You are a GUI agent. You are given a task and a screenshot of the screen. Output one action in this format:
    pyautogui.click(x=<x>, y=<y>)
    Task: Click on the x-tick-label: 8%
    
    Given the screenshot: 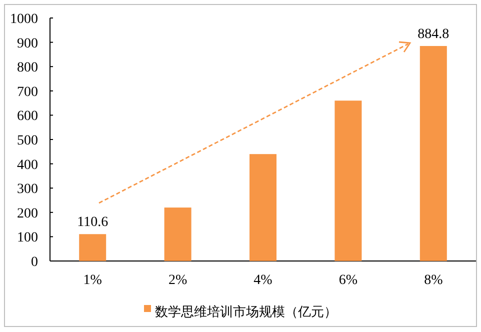 What is the action you would take?
    pyautogui.click(x=434, y=280)
    